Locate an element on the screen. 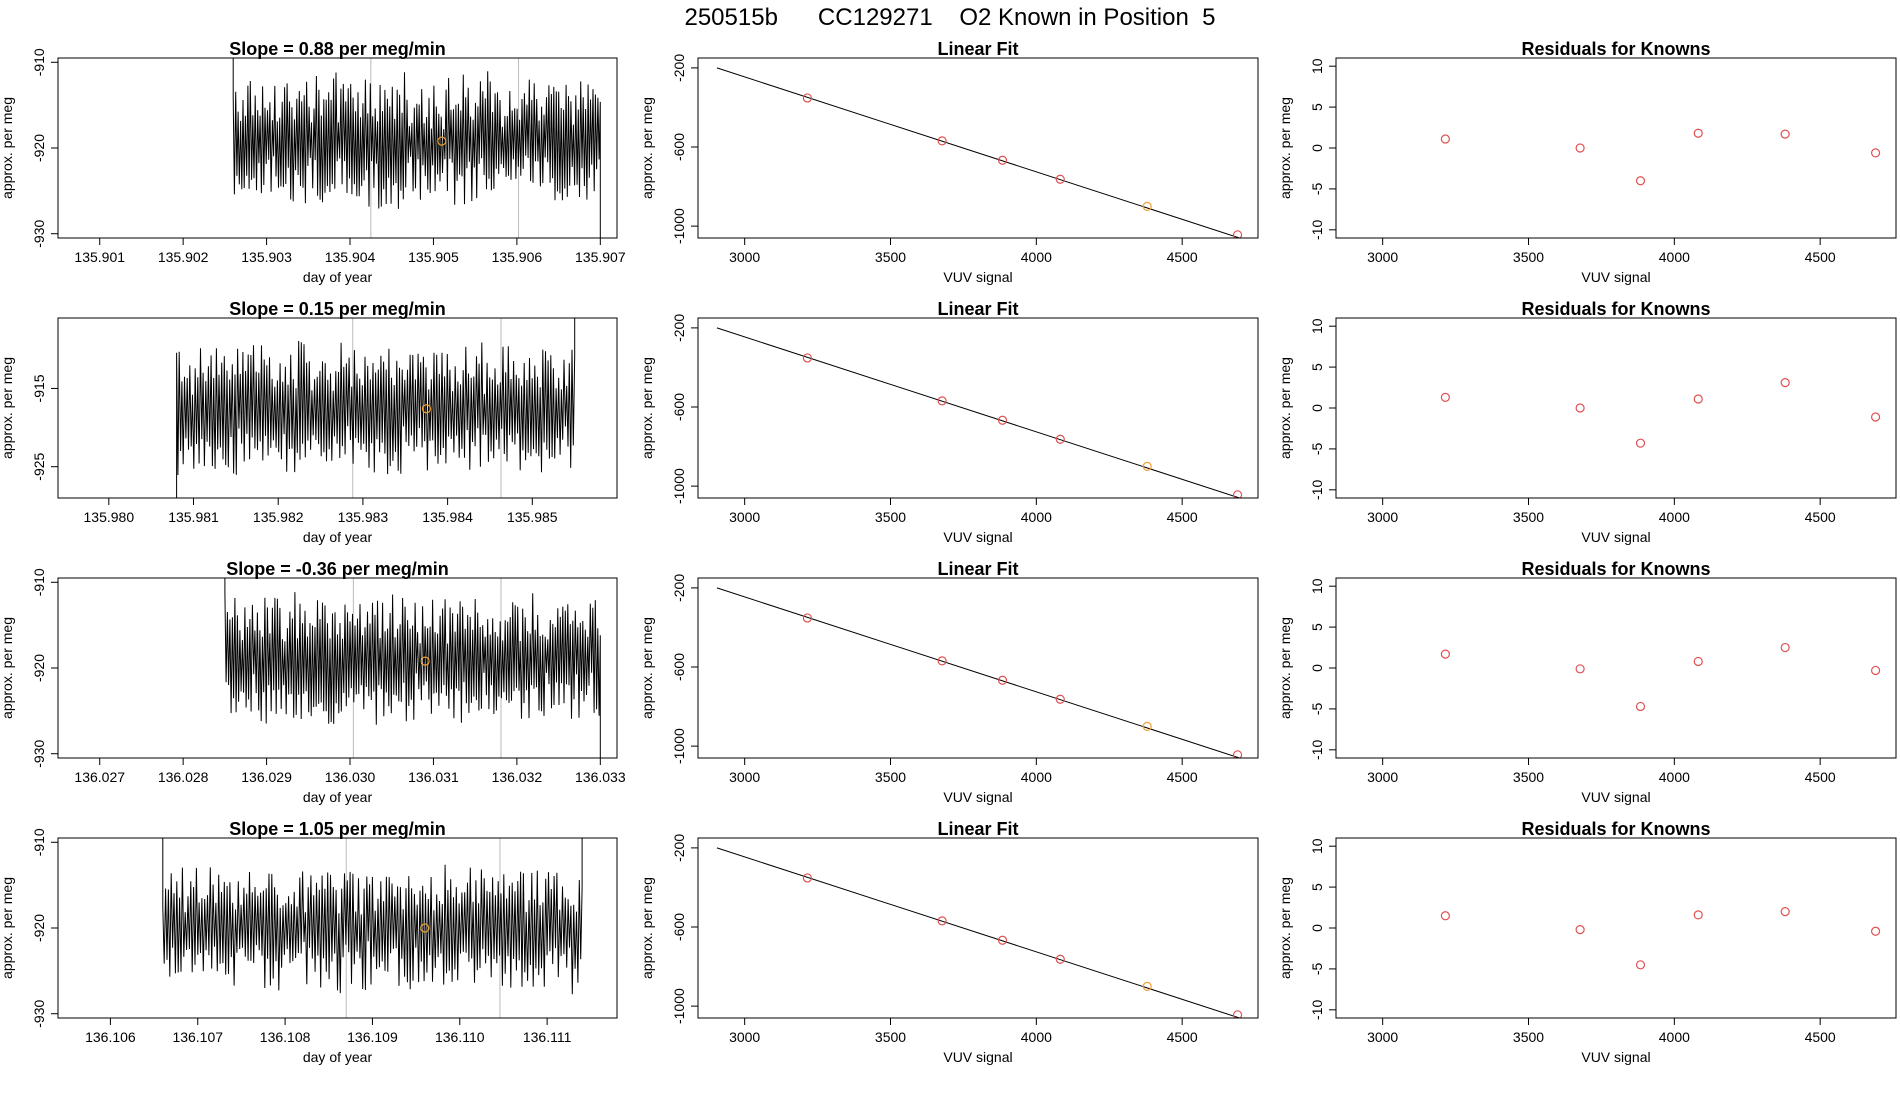 This screenshot has width=1900, height=1100. y-tick-label: 0 is located at coordinates (1317, 928).